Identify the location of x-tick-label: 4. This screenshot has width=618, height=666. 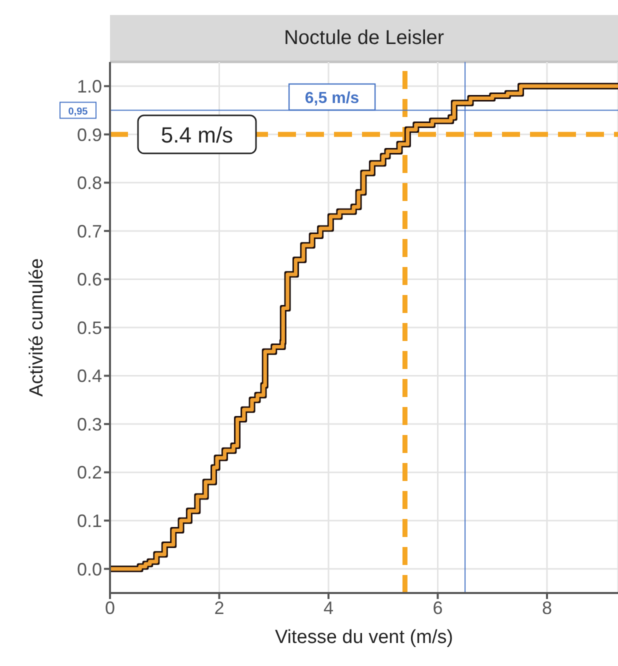
(328, 608).